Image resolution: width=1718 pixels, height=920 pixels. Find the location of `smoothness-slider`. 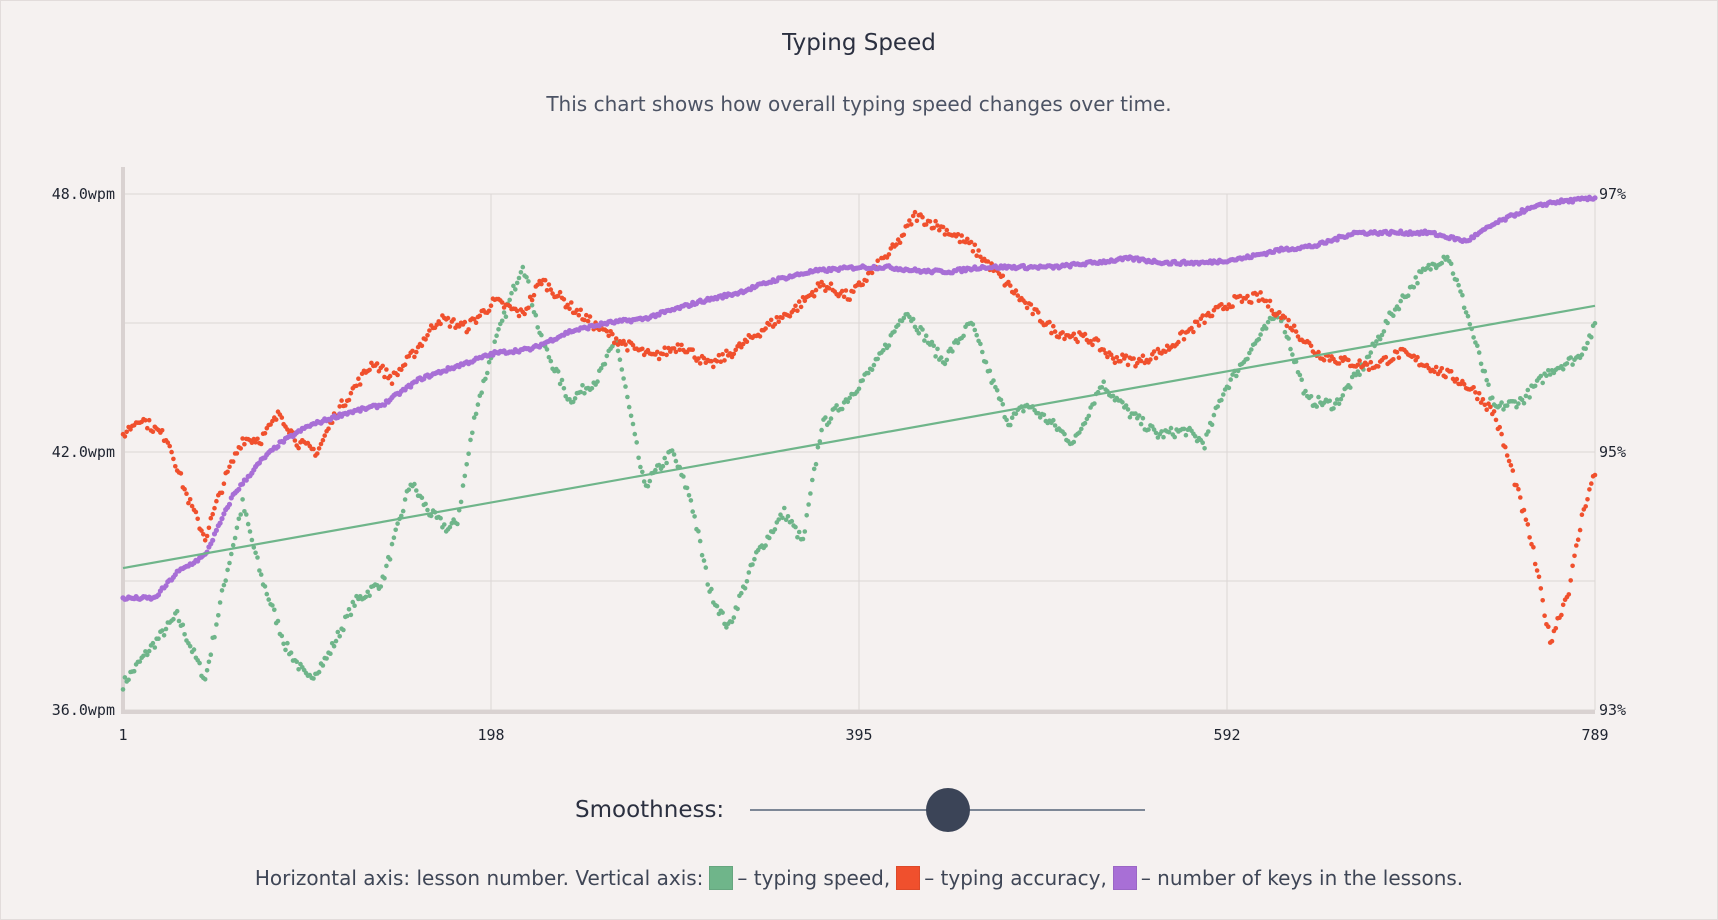

smoothness-slider is located at coordinates (948, 810).